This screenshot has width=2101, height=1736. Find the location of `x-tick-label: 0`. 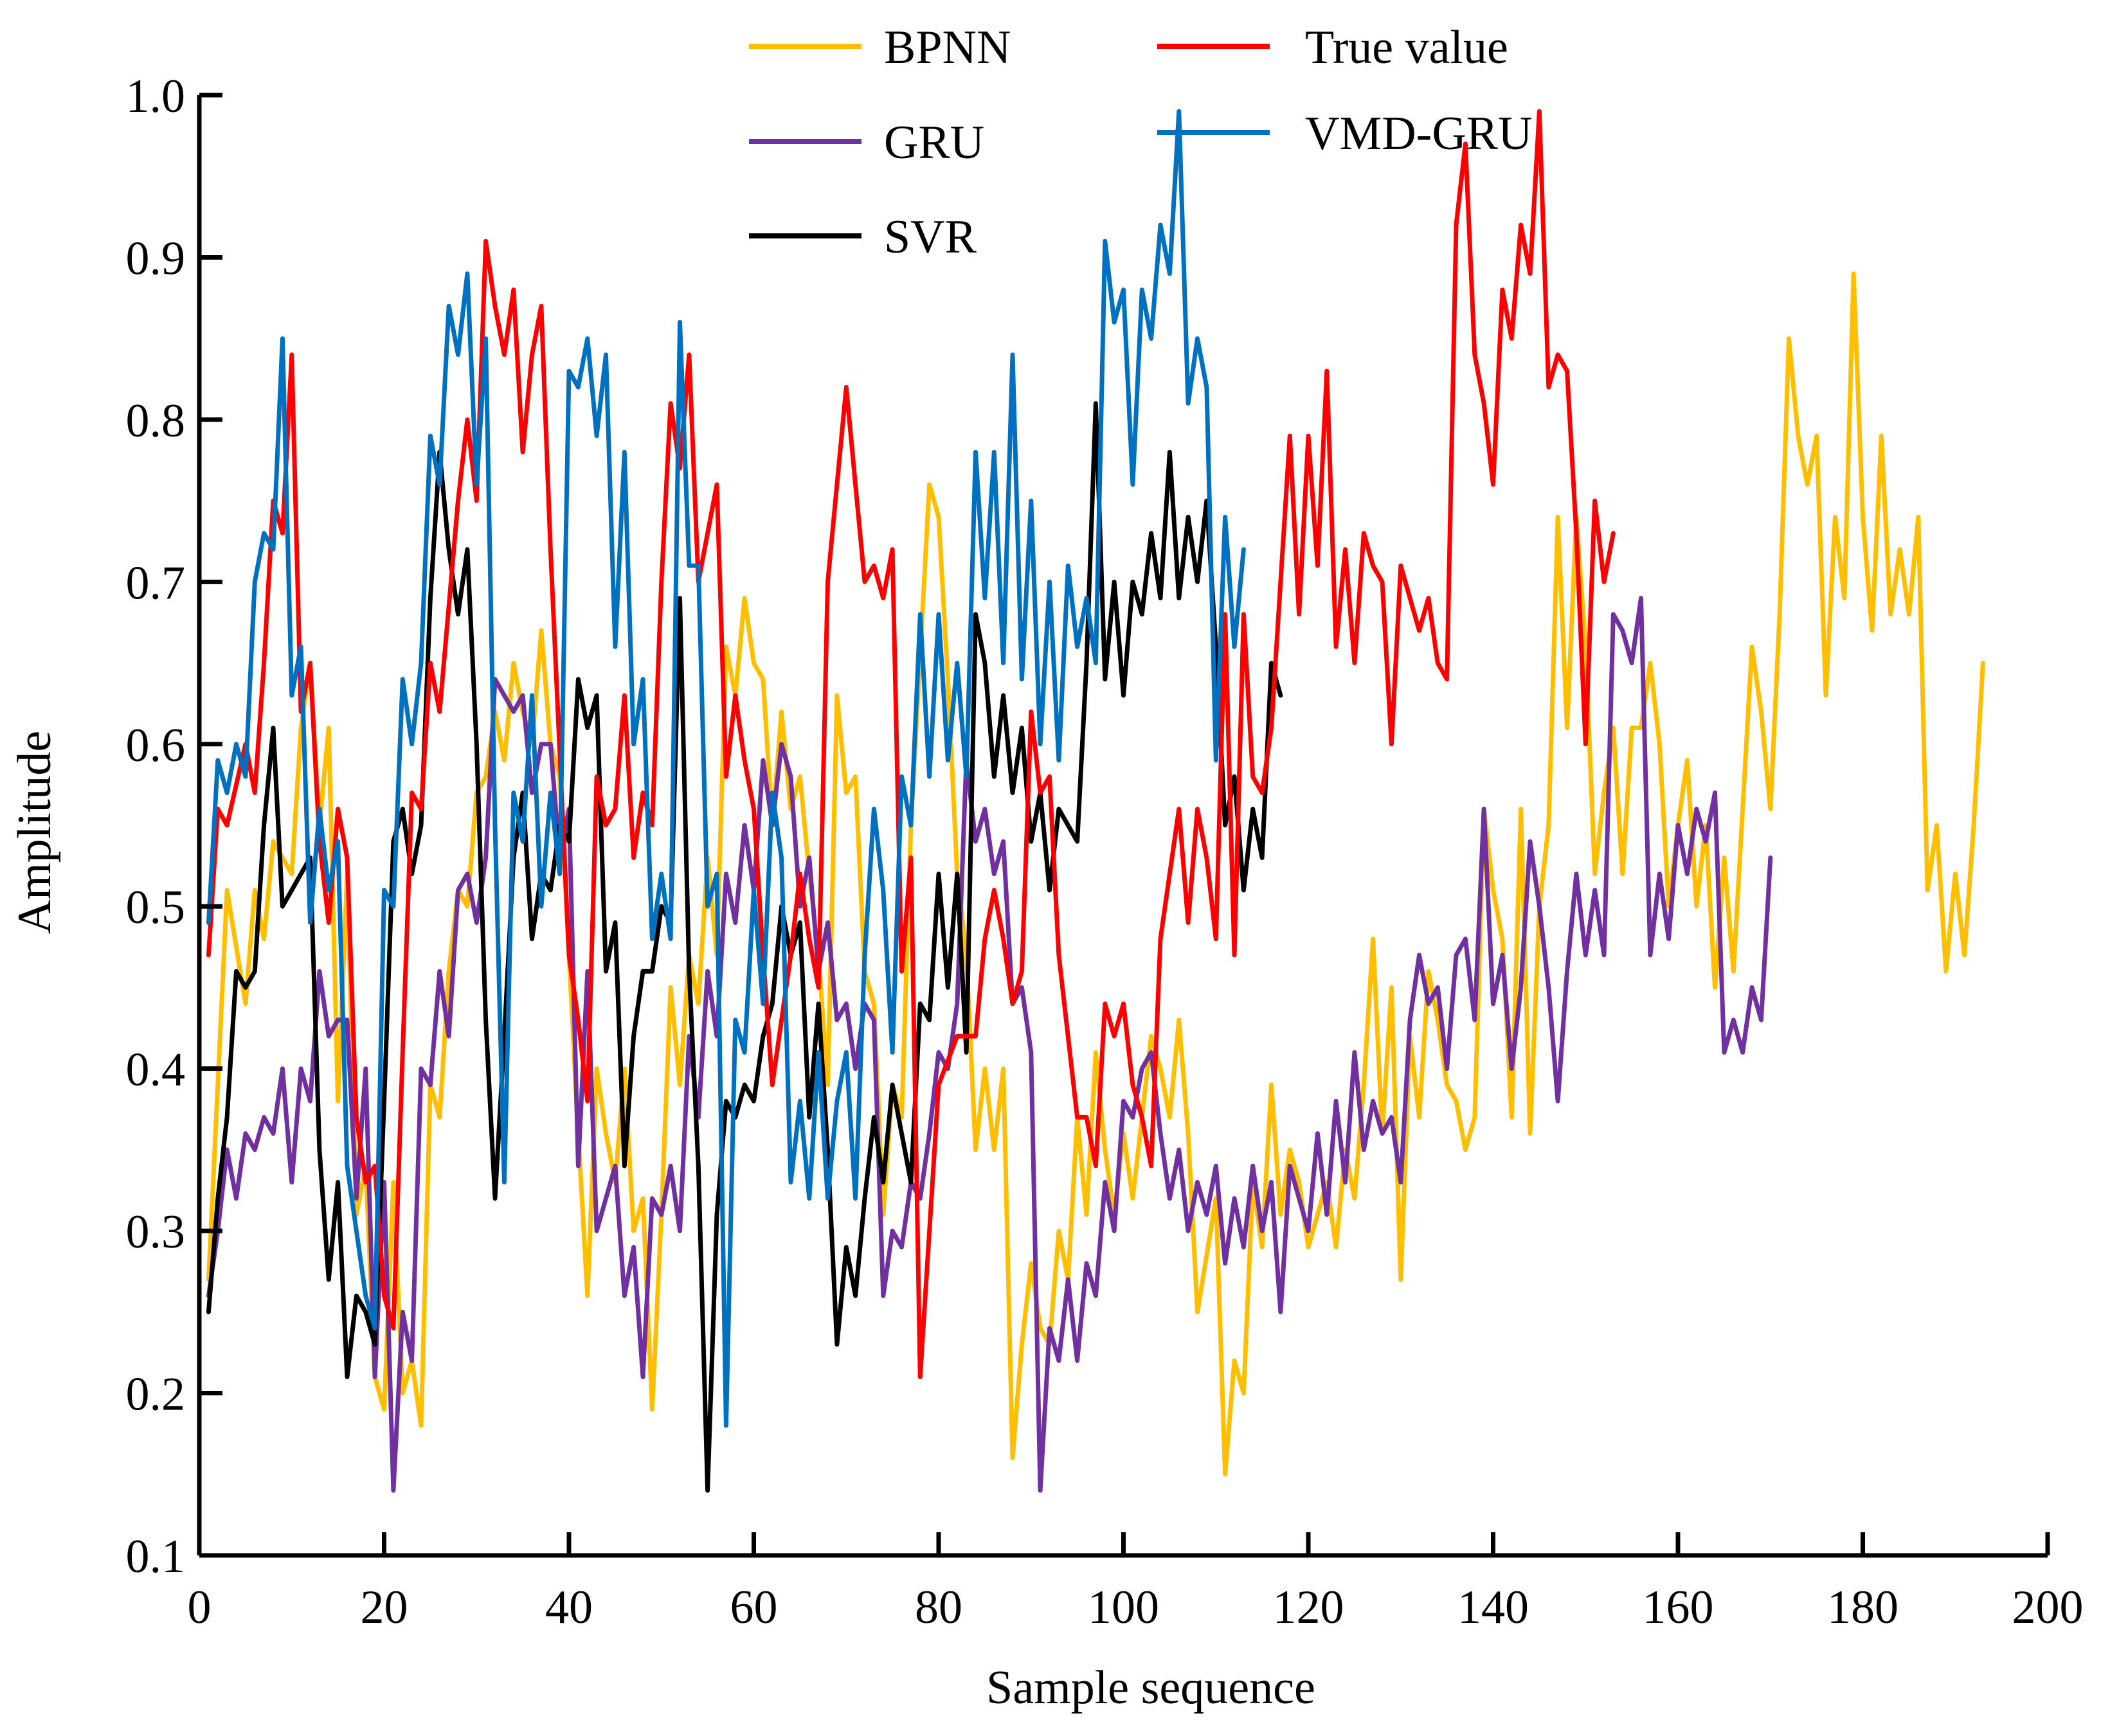

x-tick-label: 0 is located at coordinates (200, 1607).